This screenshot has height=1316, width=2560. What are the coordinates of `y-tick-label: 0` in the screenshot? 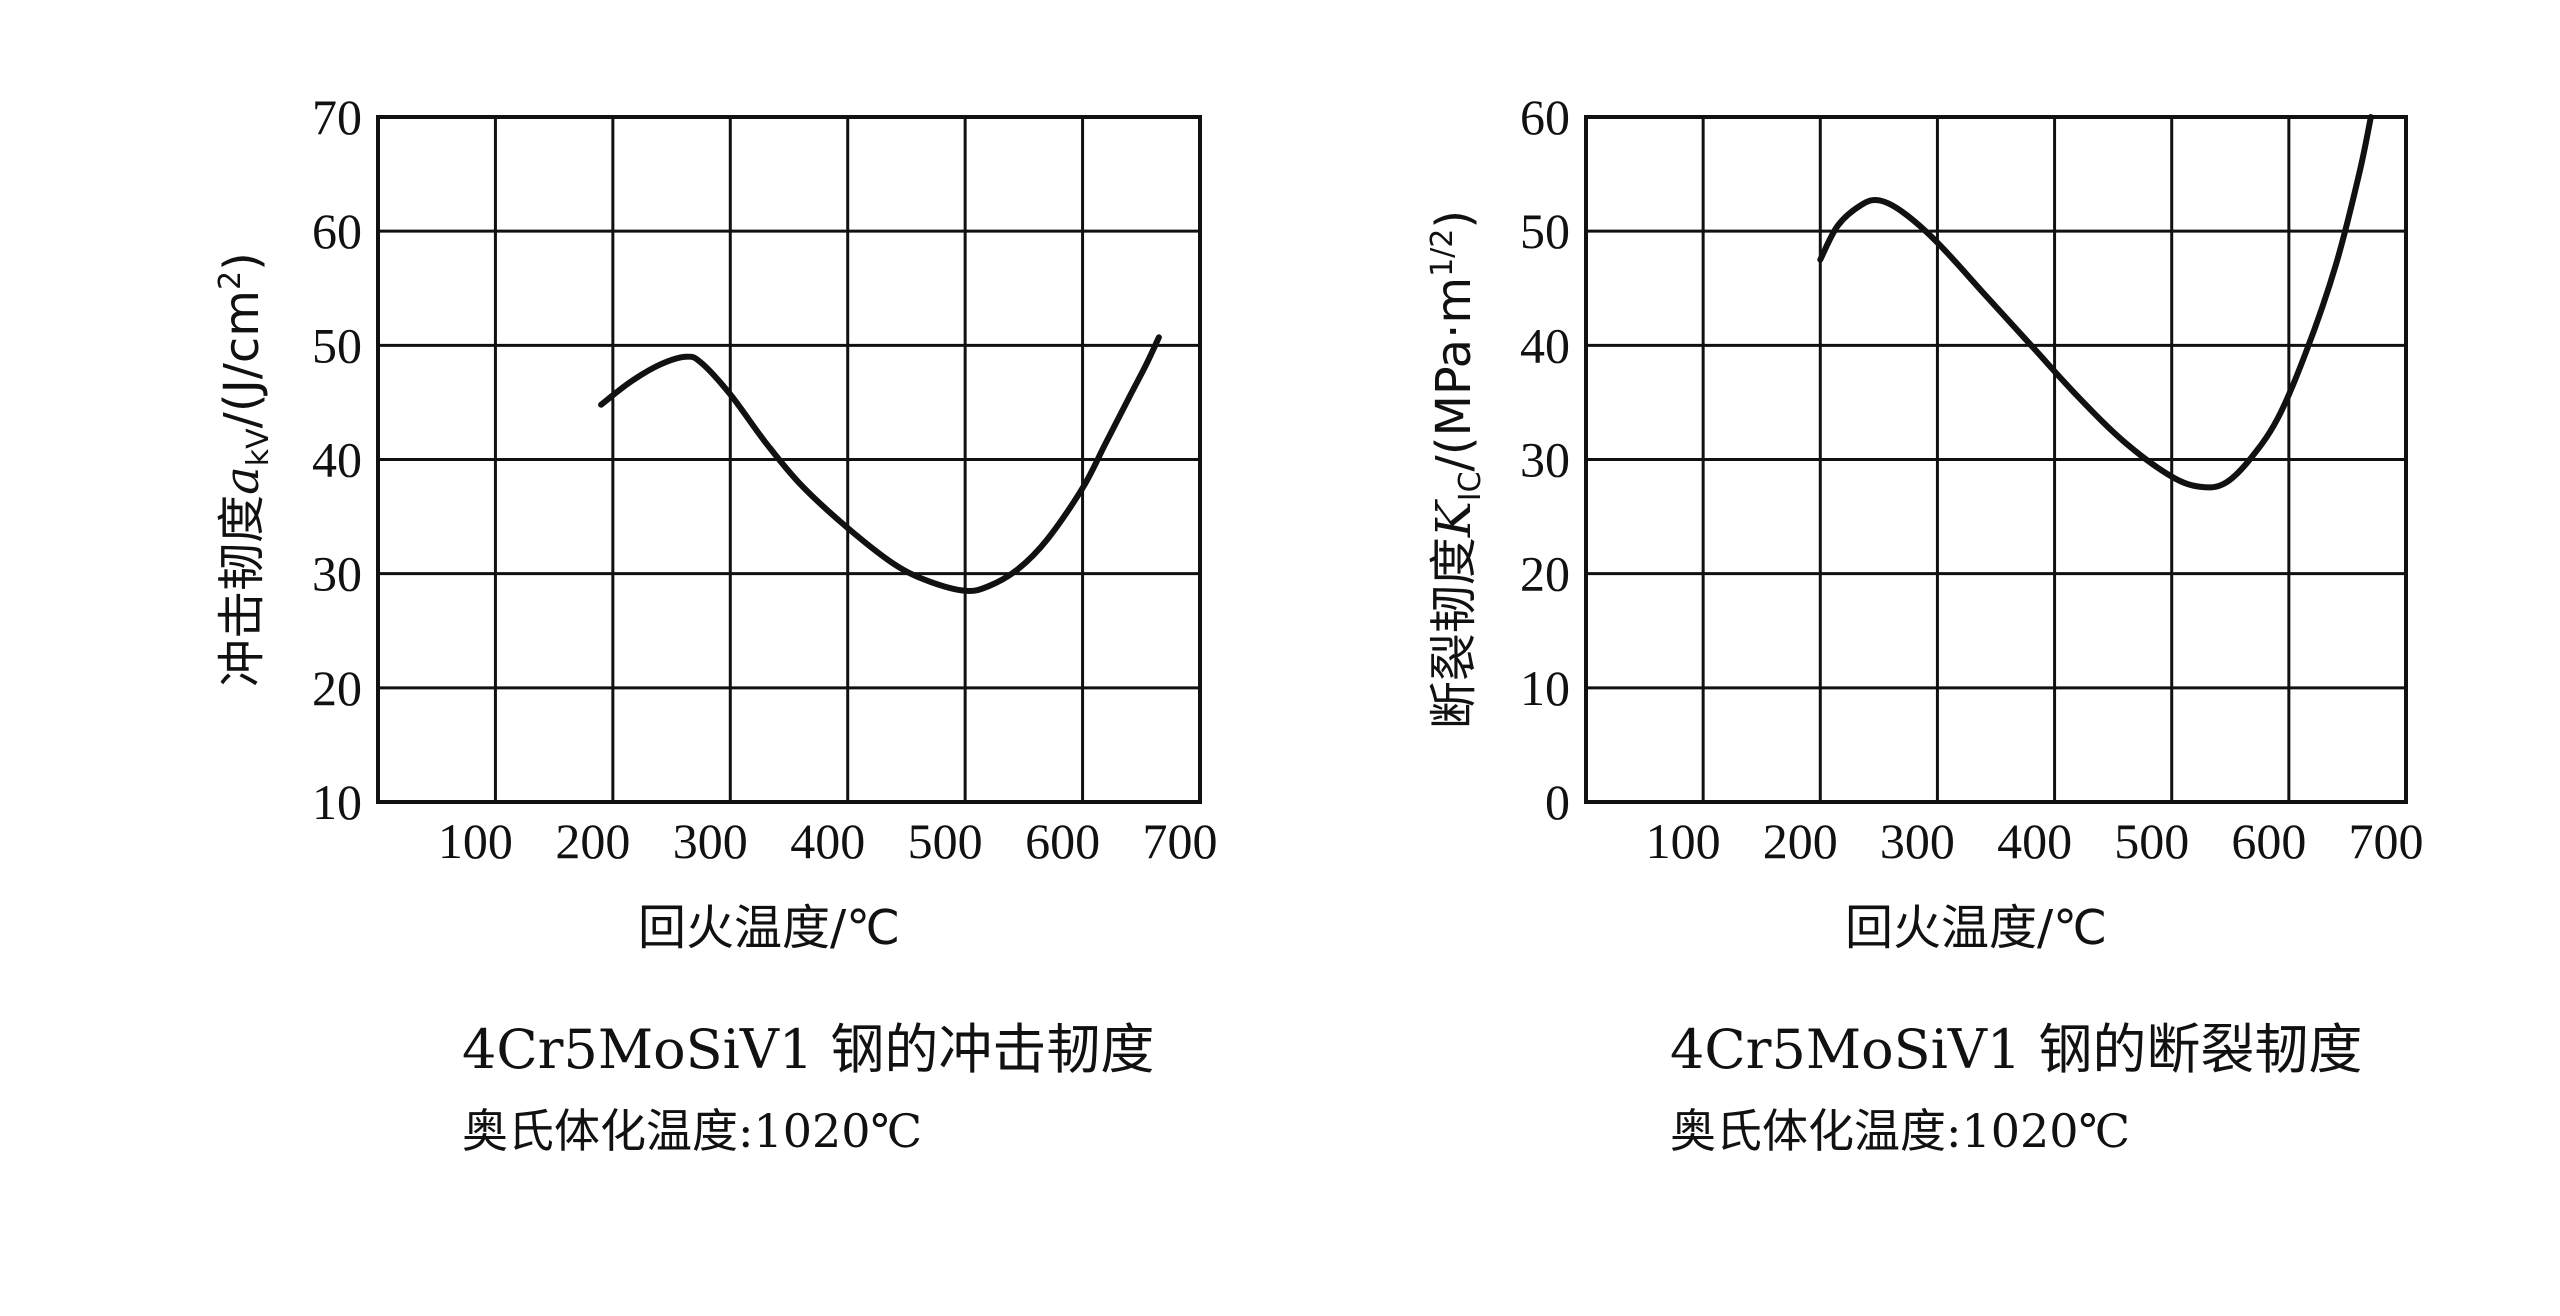 It's located at (1557, 802).